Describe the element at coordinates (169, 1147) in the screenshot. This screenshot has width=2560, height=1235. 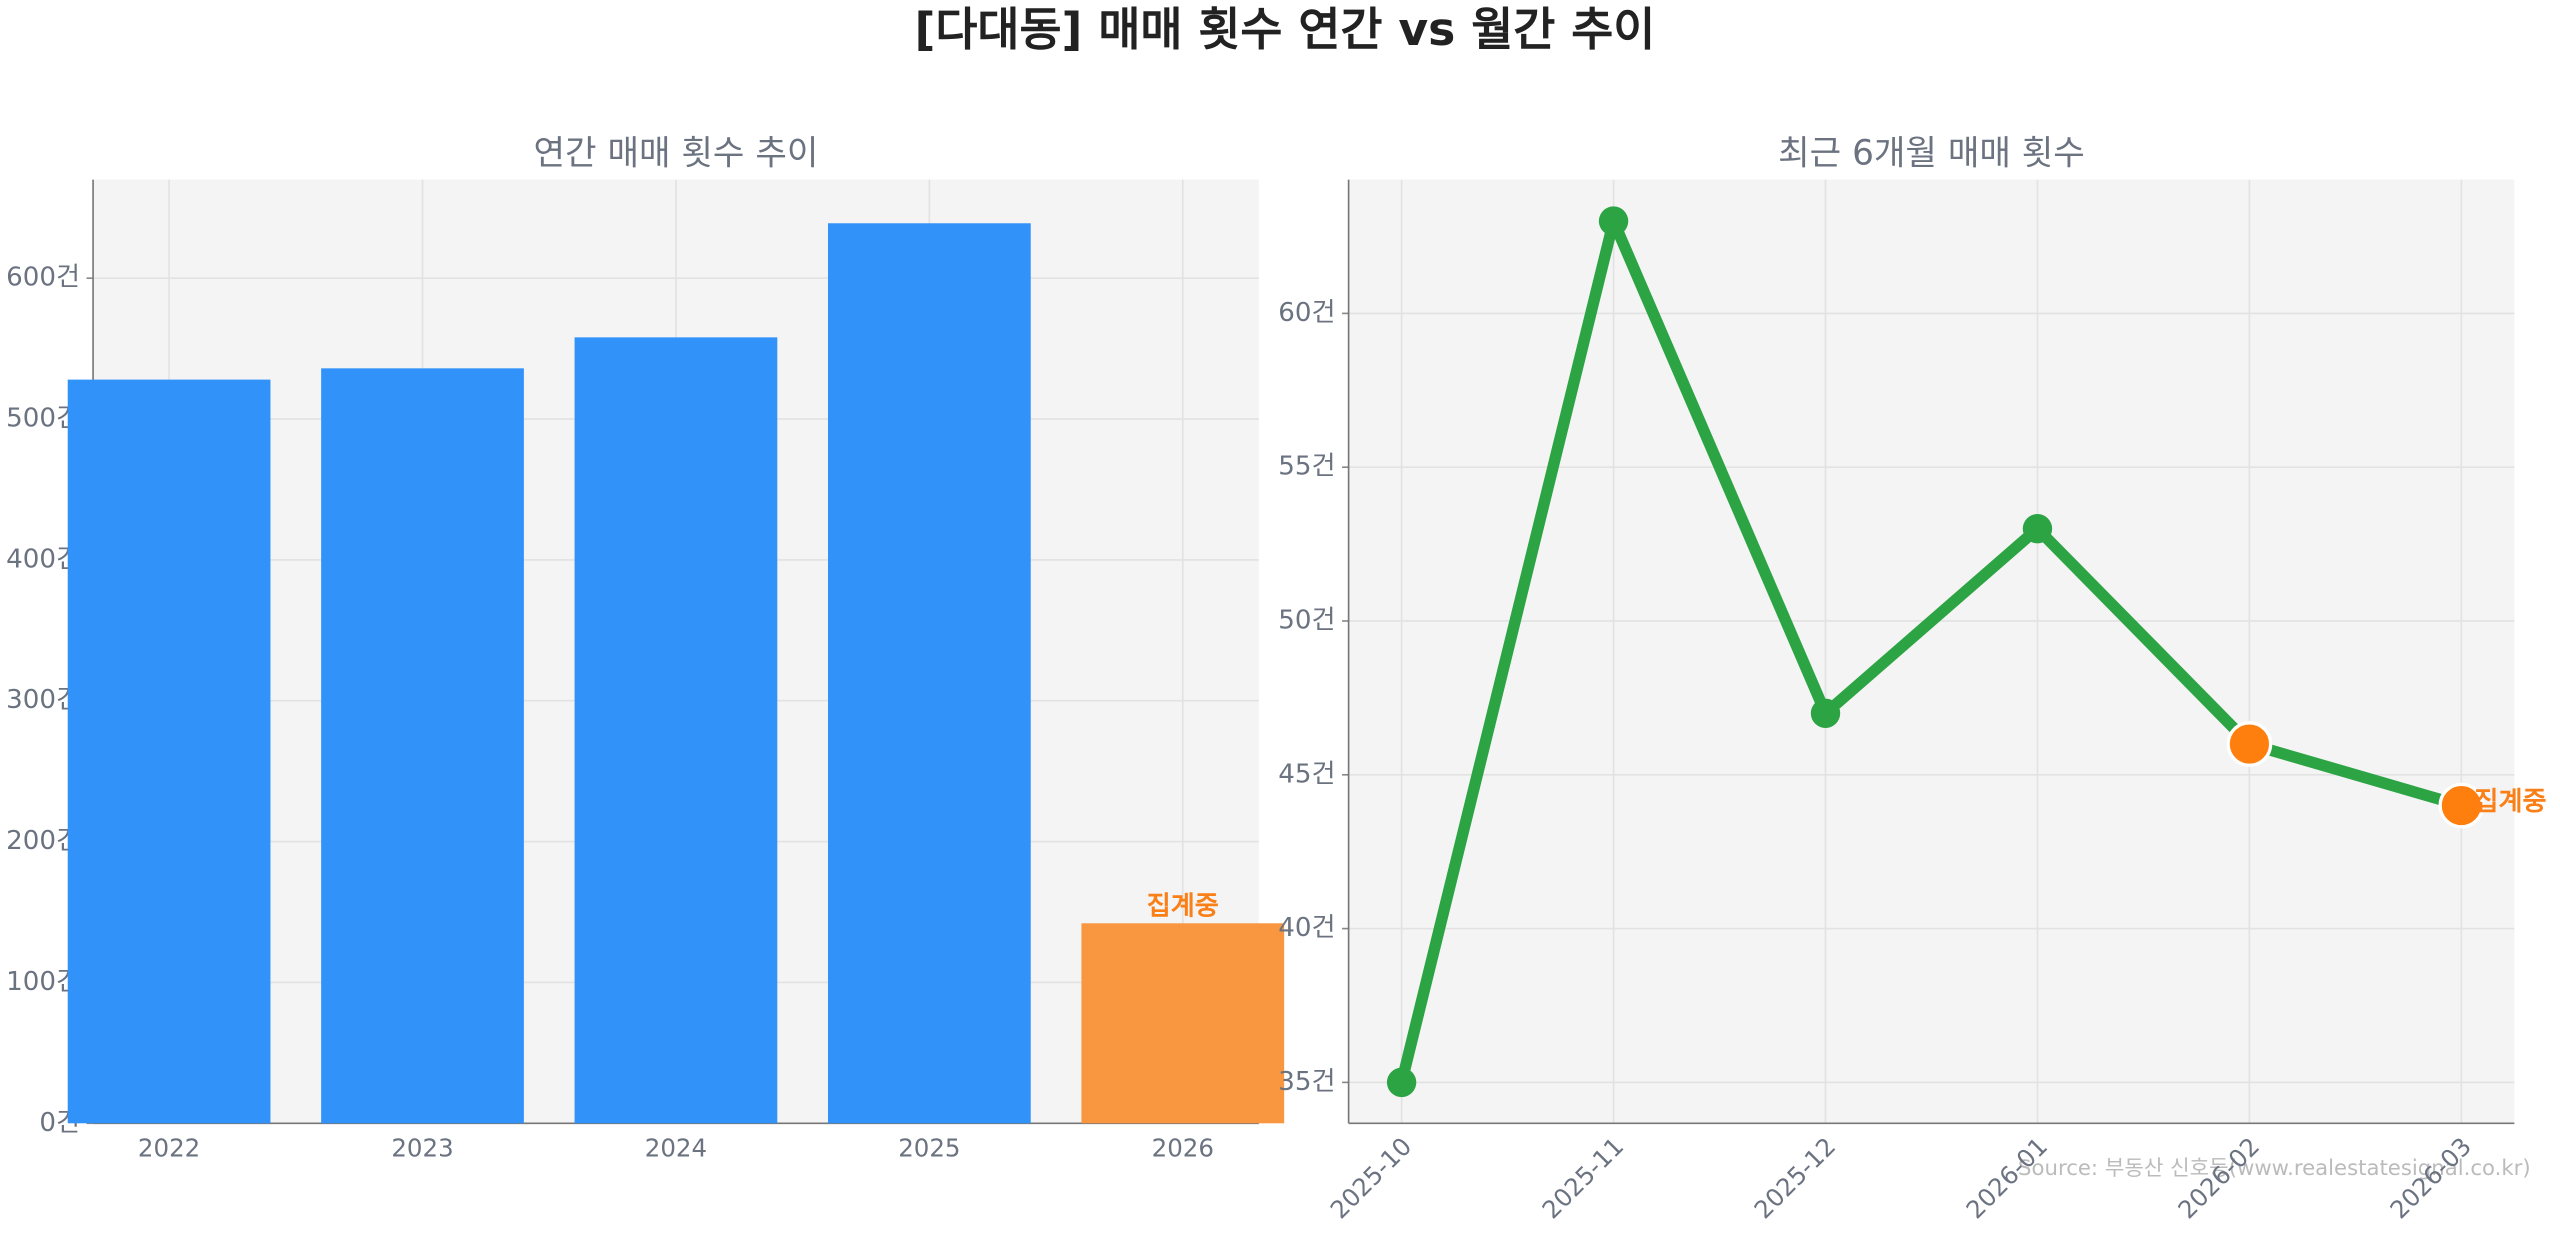
I see `x-tick-label: 2022` at that location.